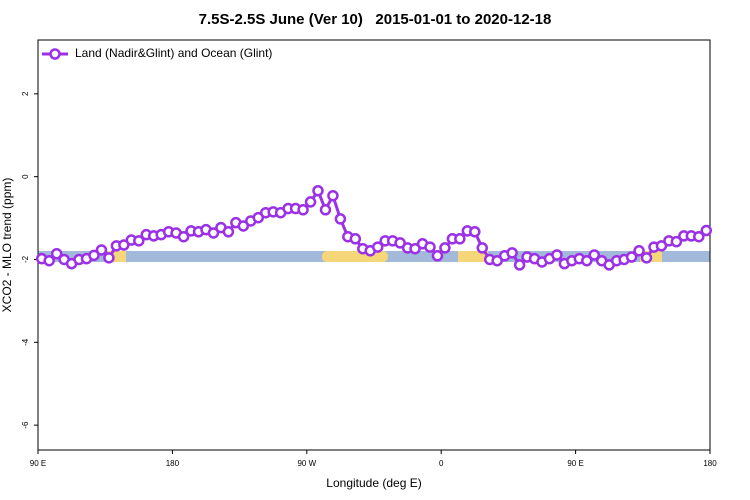 Image resolution: width=750 pixels, height=500 pixels. Describe the element at coordinates (25, 176) in the screenshot. I see `y-tick-label: 0` at that location.